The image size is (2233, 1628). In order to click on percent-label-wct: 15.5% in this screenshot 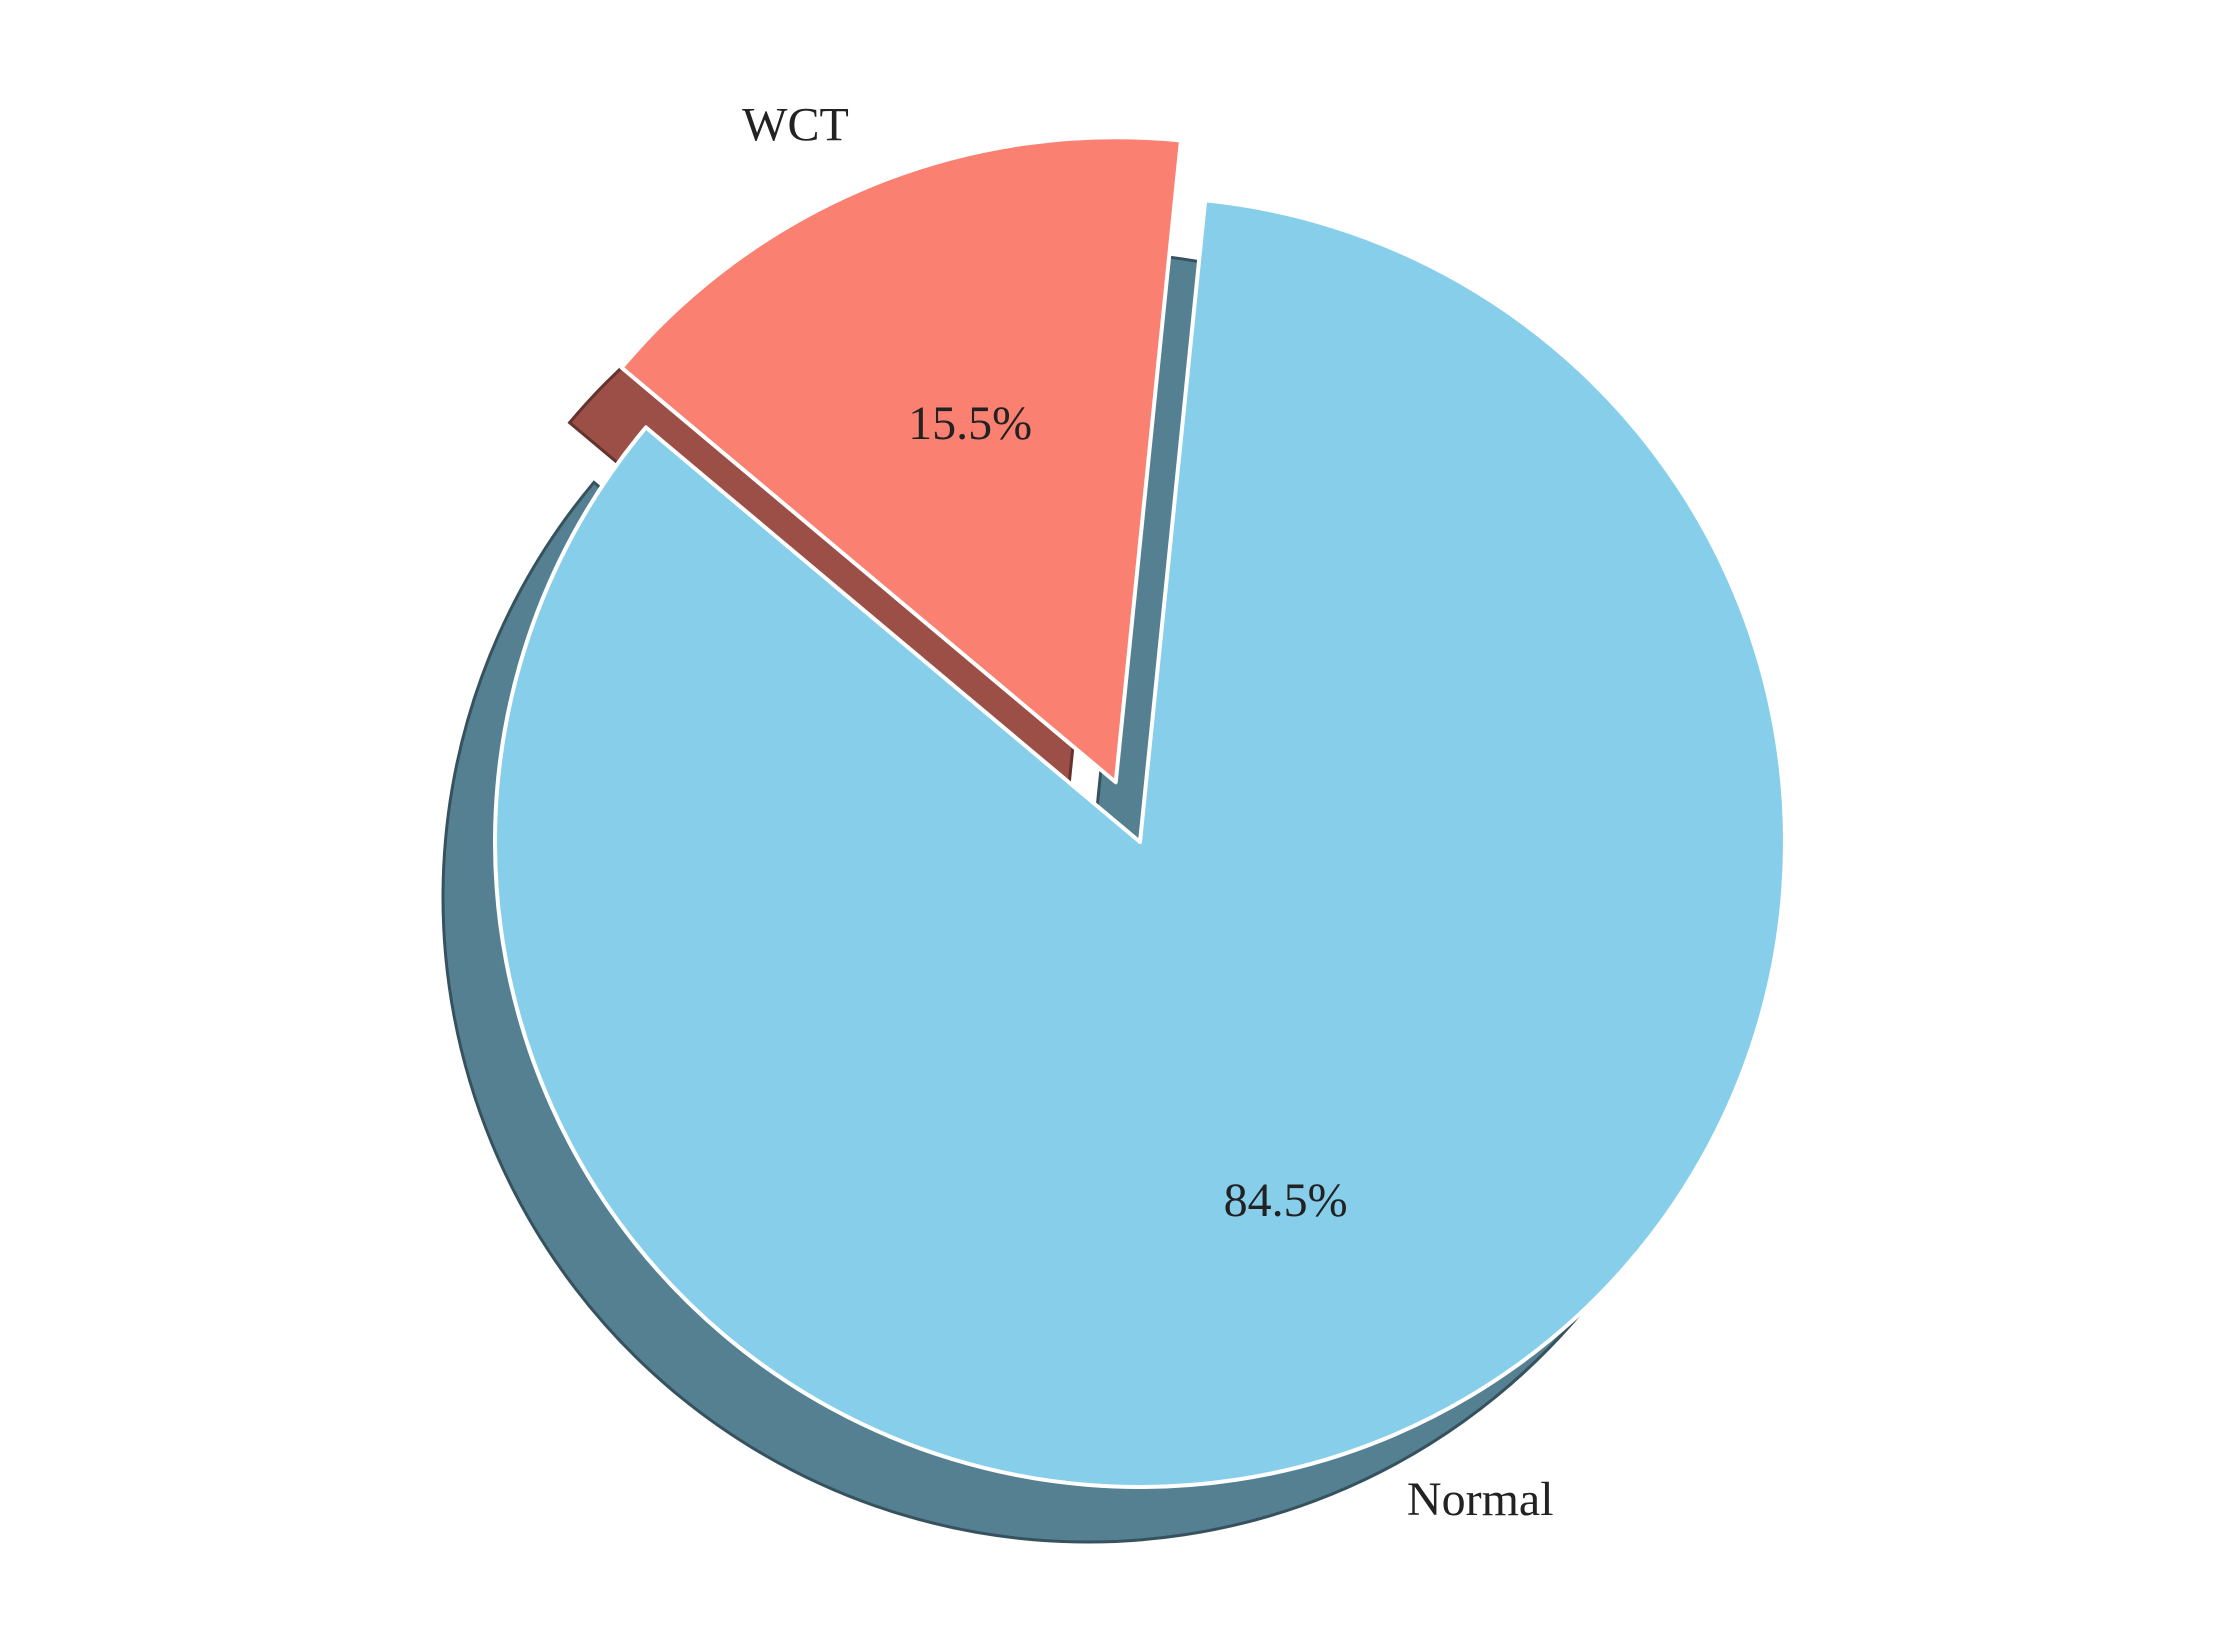, I will do `click(970, 423)`.